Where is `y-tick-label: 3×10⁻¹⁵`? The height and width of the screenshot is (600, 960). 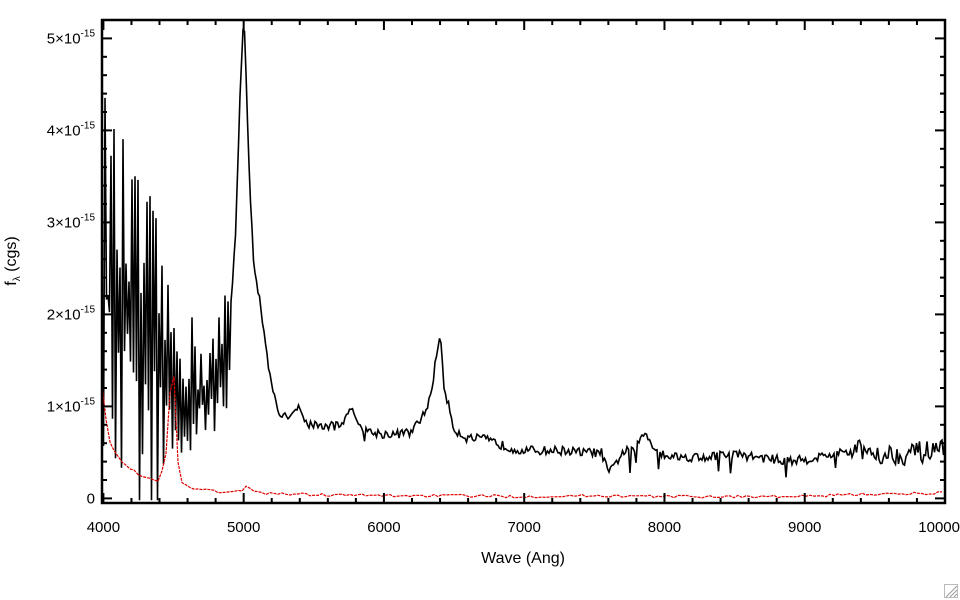 y-tick-label: 3×10⁻¹⁵ is located at coordinates (71, 221).